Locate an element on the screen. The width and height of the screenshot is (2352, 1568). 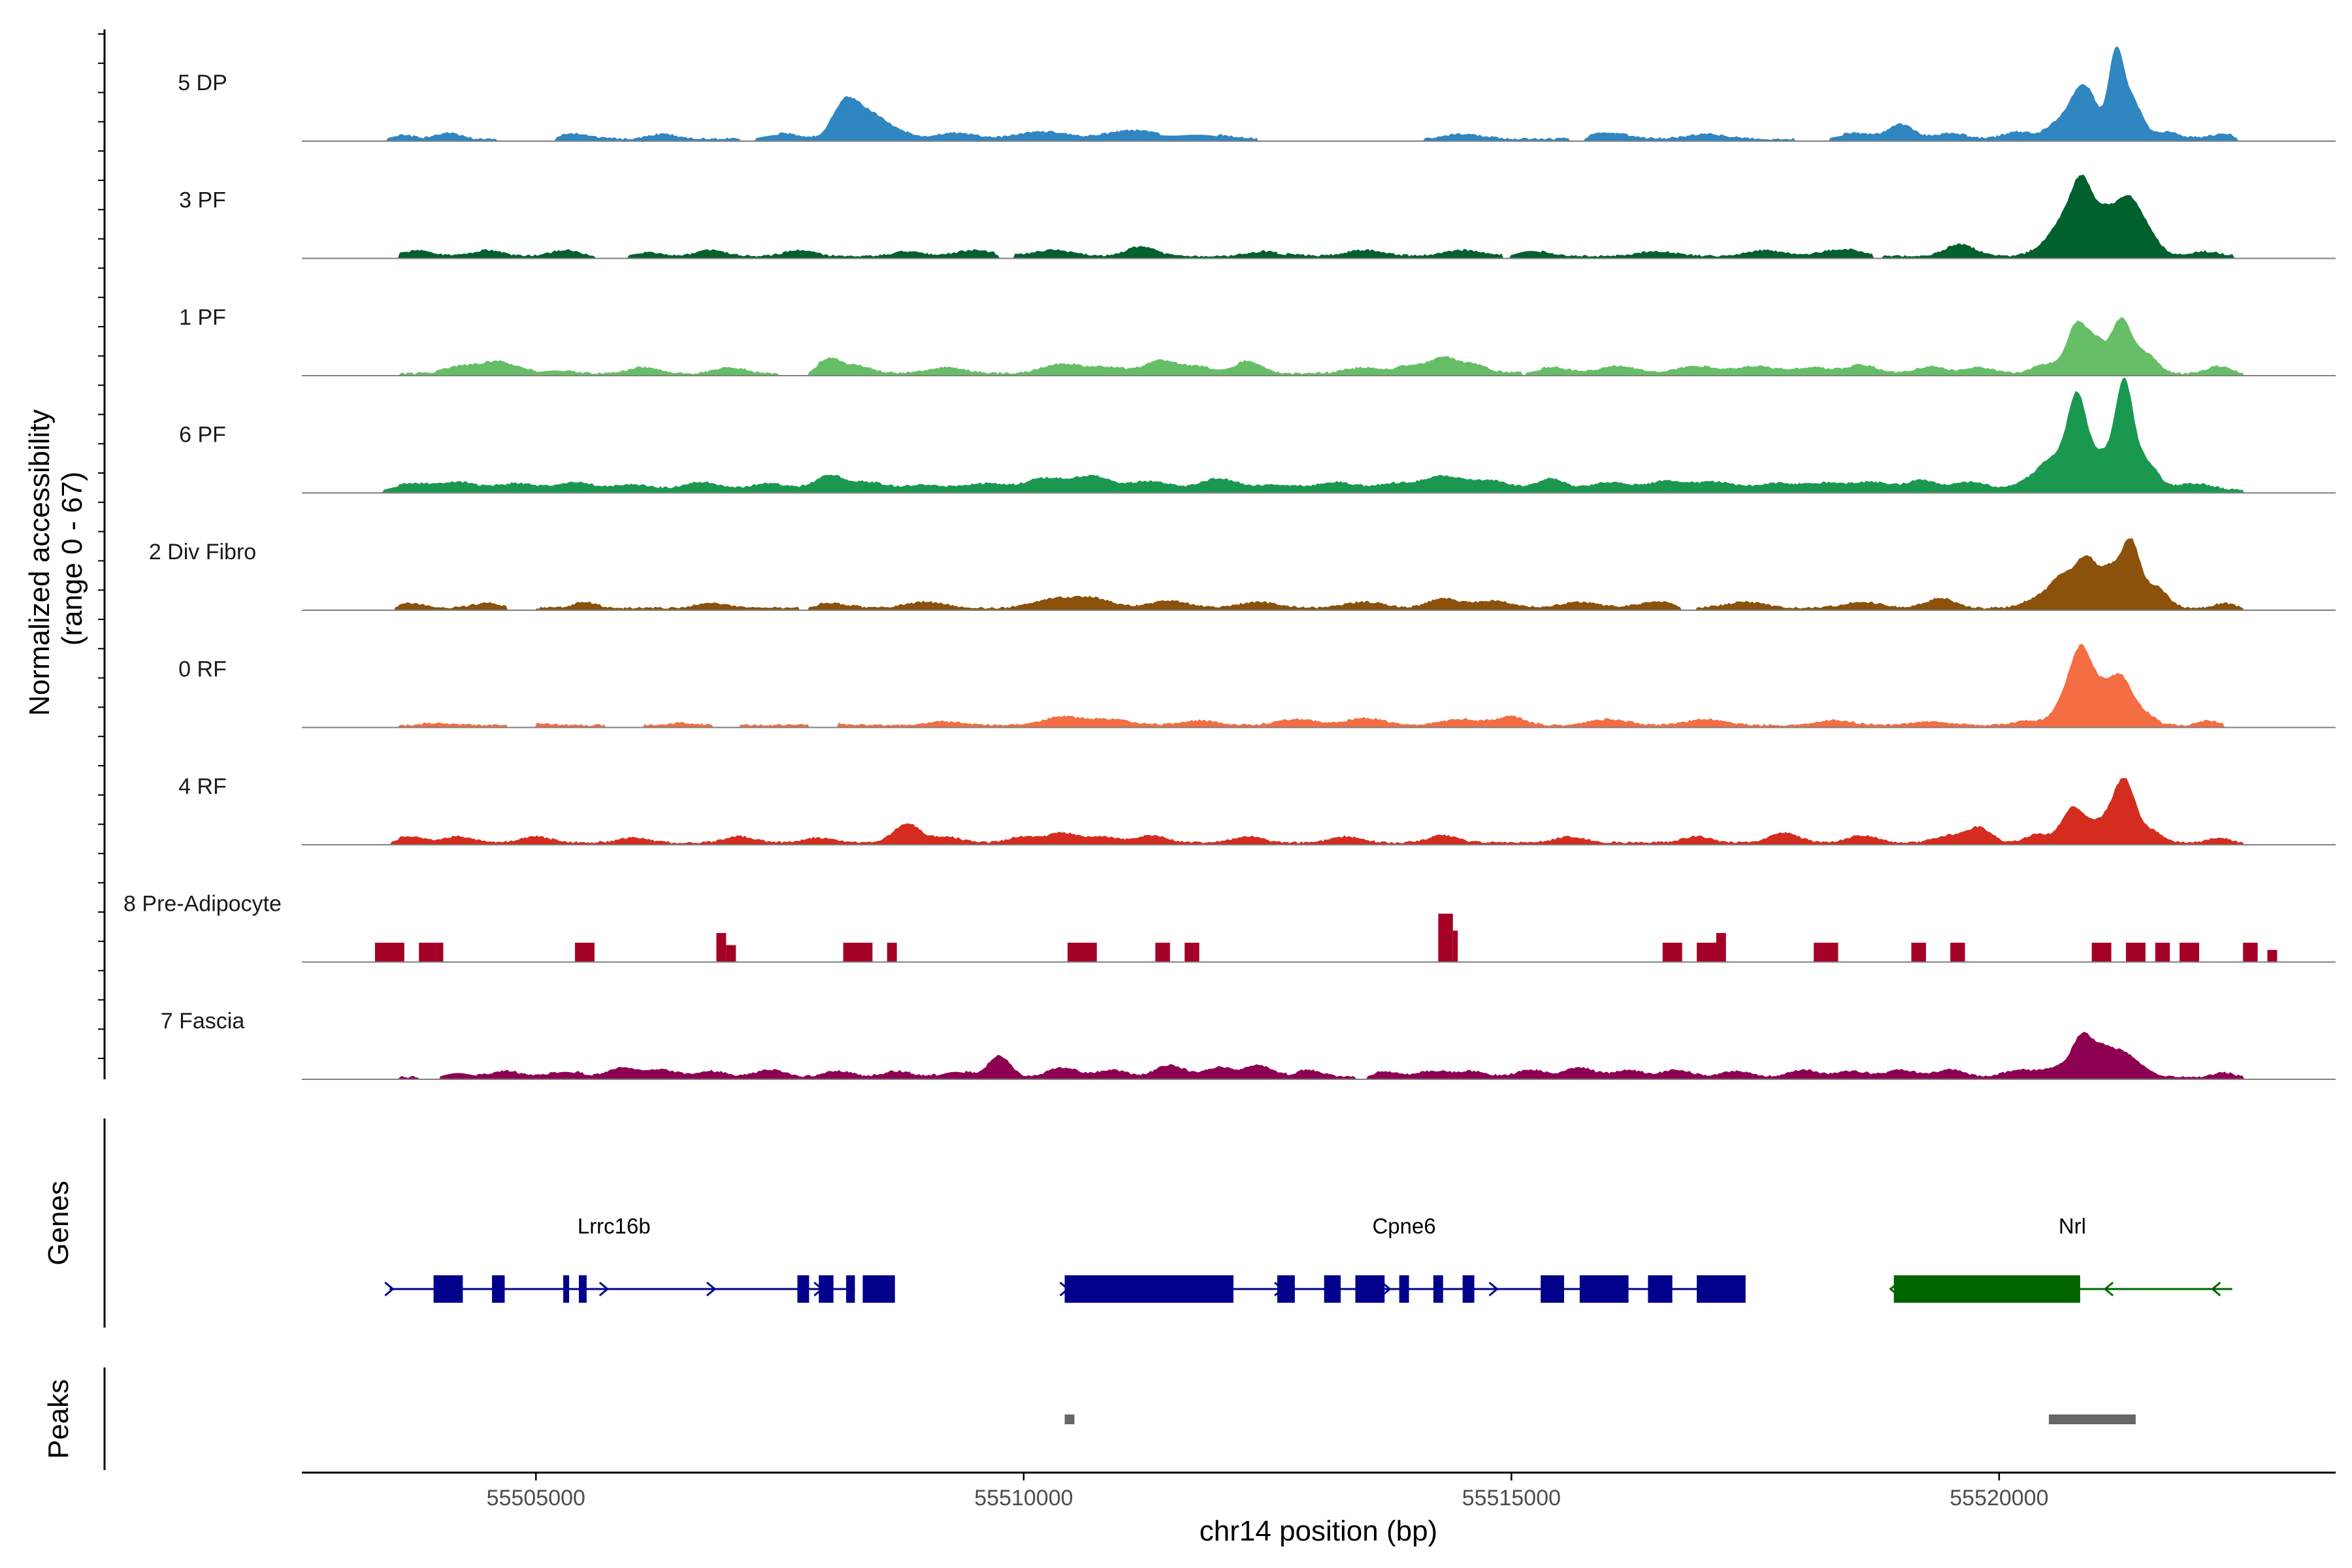
track-label: 0 RF is located at coordinates (202, 669).